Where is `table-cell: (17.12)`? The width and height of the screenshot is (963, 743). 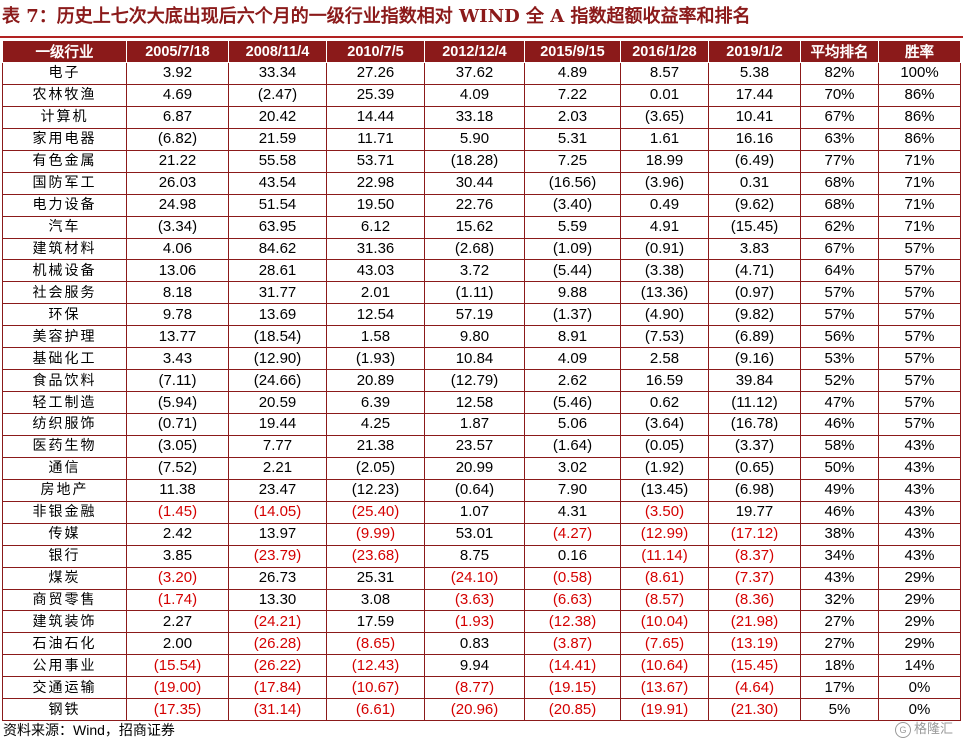
table-cell: (17.12) is located at coordinates (754, 534).